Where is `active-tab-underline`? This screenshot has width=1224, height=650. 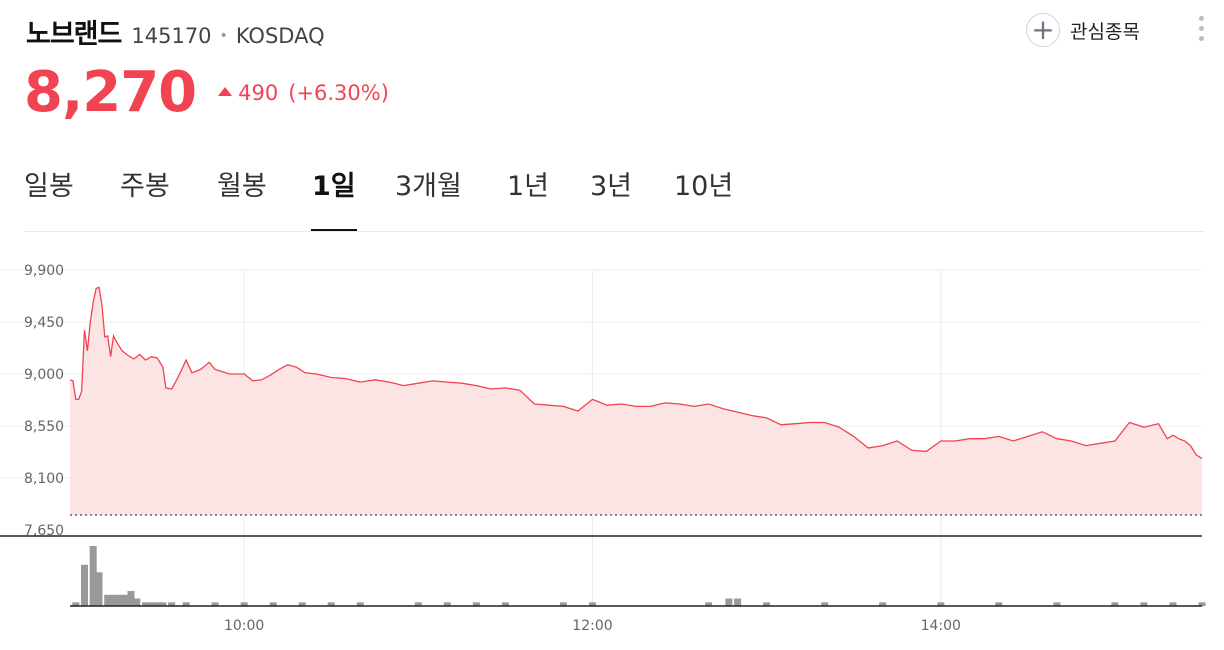
active-tab-underline is located at coordinates (334, 230).